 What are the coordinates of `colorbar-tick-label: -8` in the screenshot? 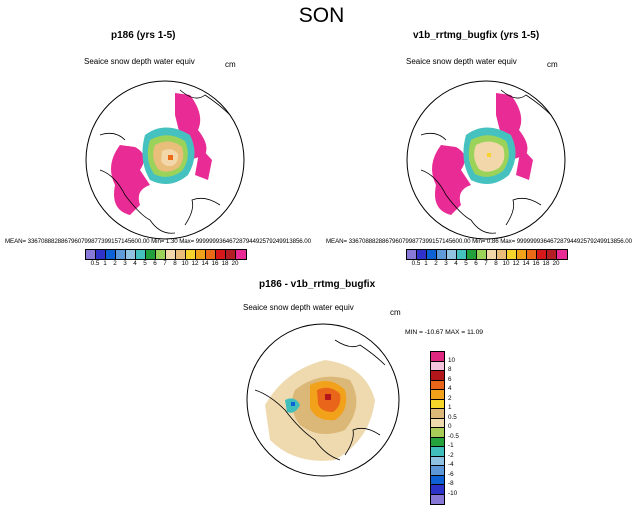 It's located at (451, 483).